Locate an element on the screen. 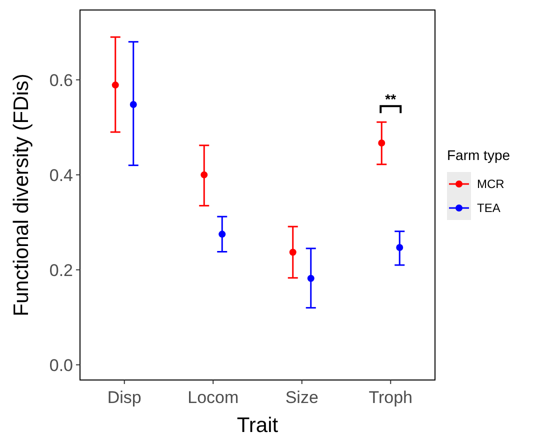 The width and height of the screenshot is (539, 439). annotation: ** is located at coordinates (391, 99).